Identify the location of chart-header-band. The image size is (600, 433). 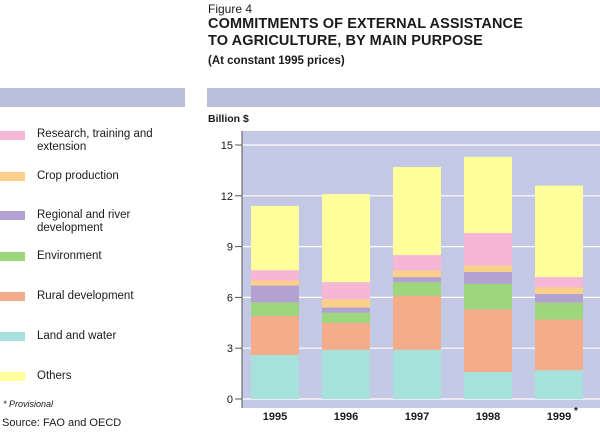
(403, 97).